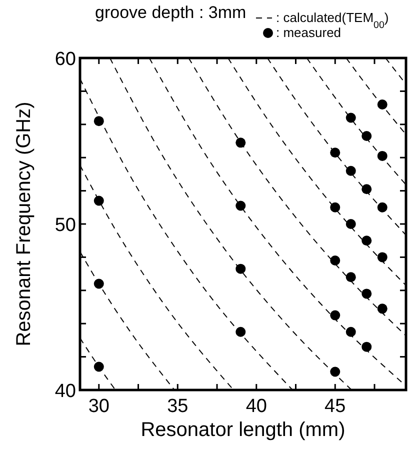  What do you see at coordinates (177, 406) in the screenshot?
I see `x-tick-label: 35` at bounding box center [177, 406].